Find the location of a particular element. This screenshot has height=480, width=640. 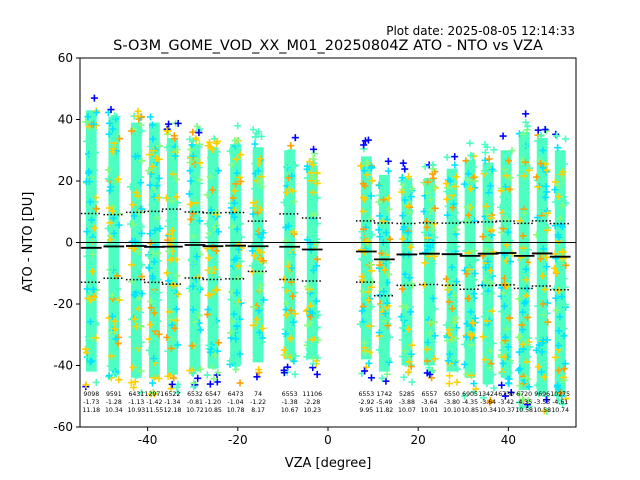

bin-std-label: 10.93 is located at coordinates (137, 410).